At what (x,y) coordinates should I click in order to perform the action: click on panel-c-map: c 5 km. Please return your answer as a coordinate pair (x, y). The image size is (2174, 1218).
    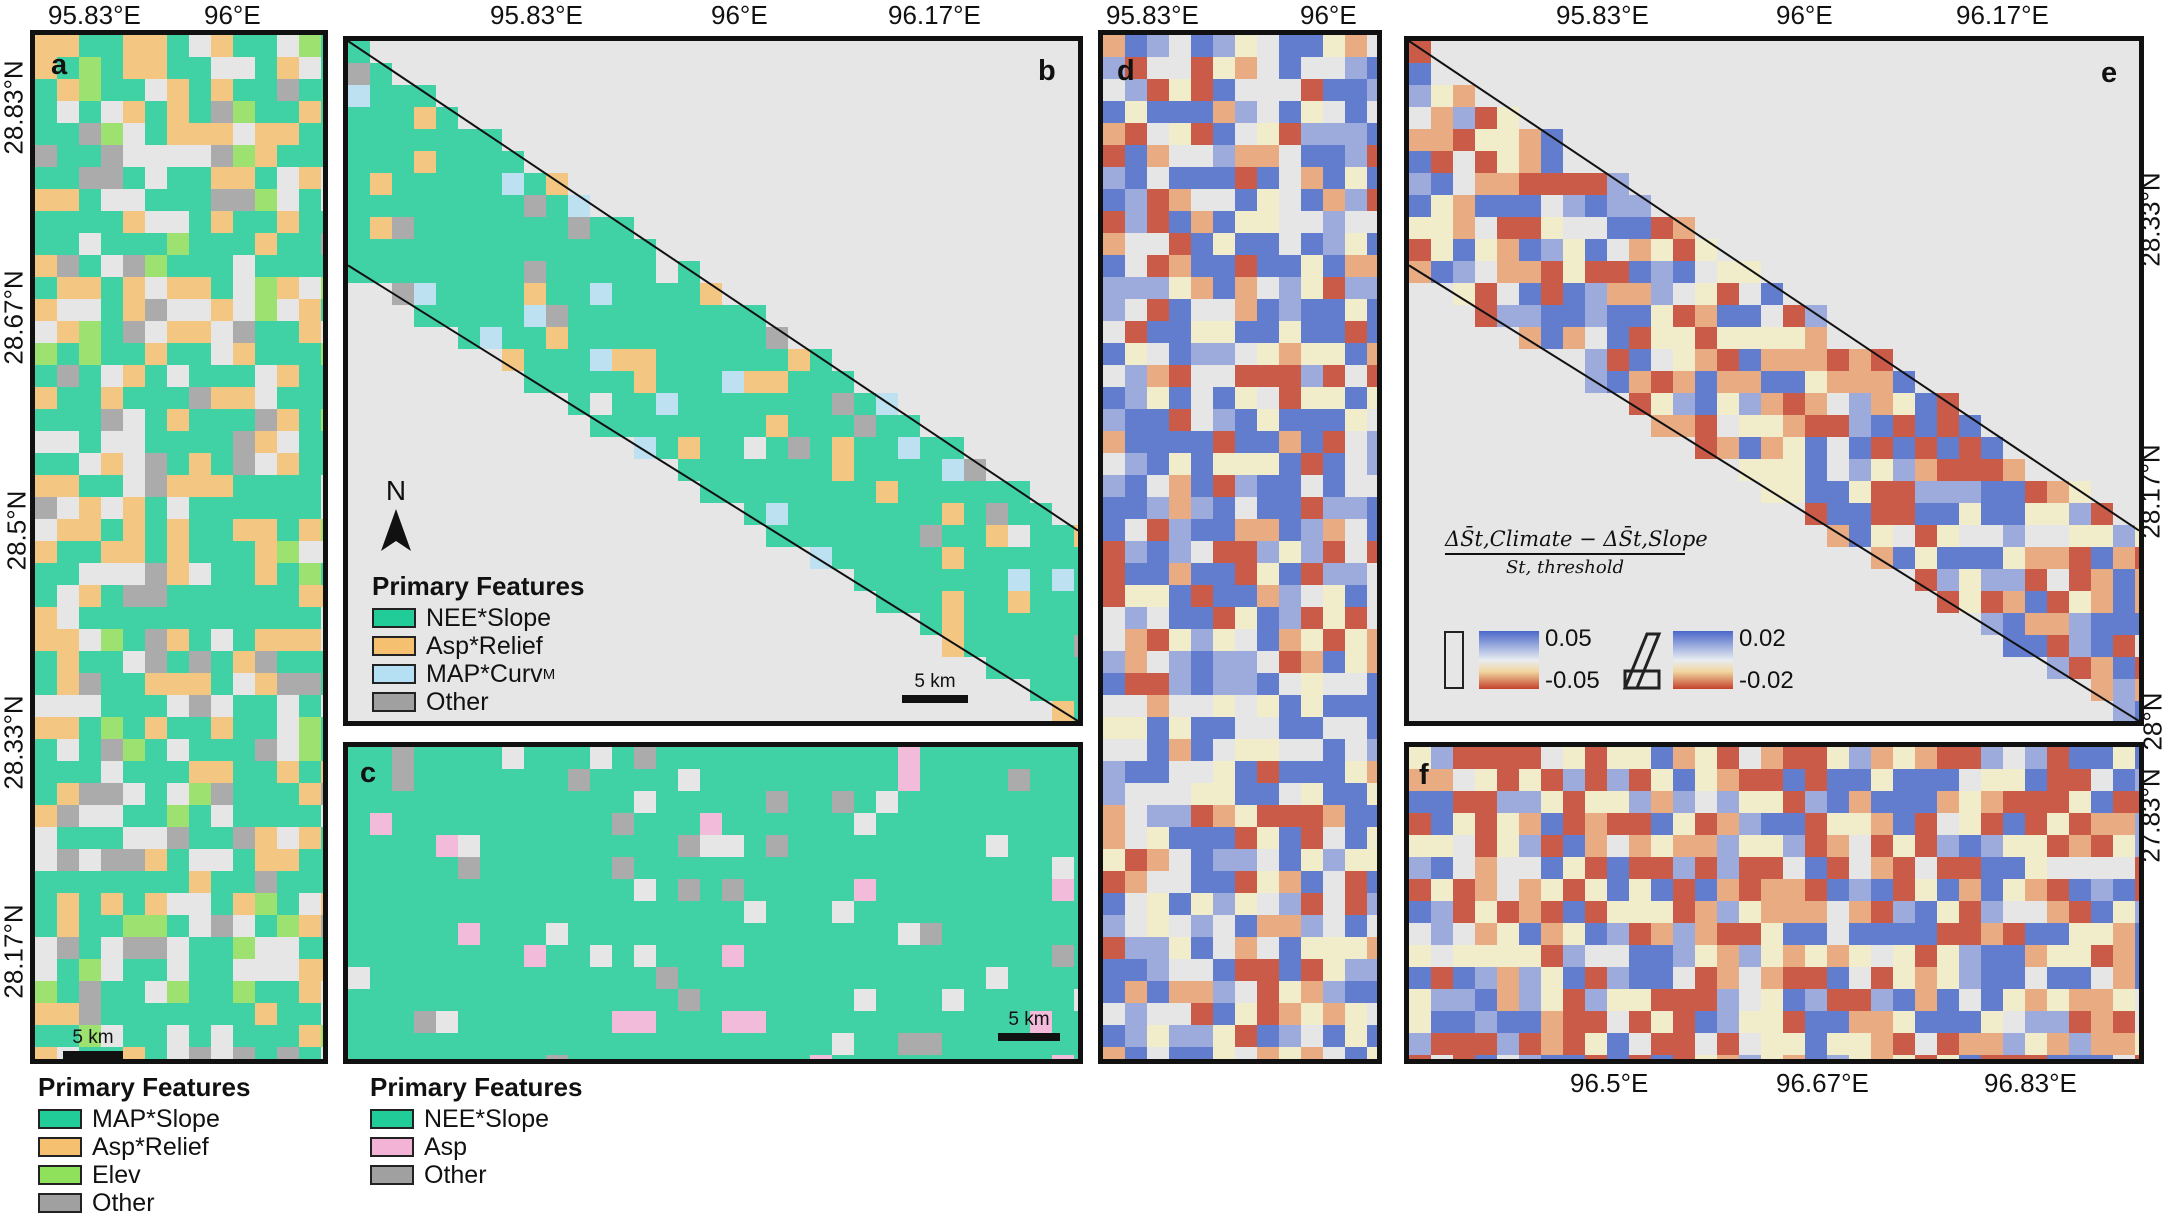
    Looking at the image, I should click on (713, 903).